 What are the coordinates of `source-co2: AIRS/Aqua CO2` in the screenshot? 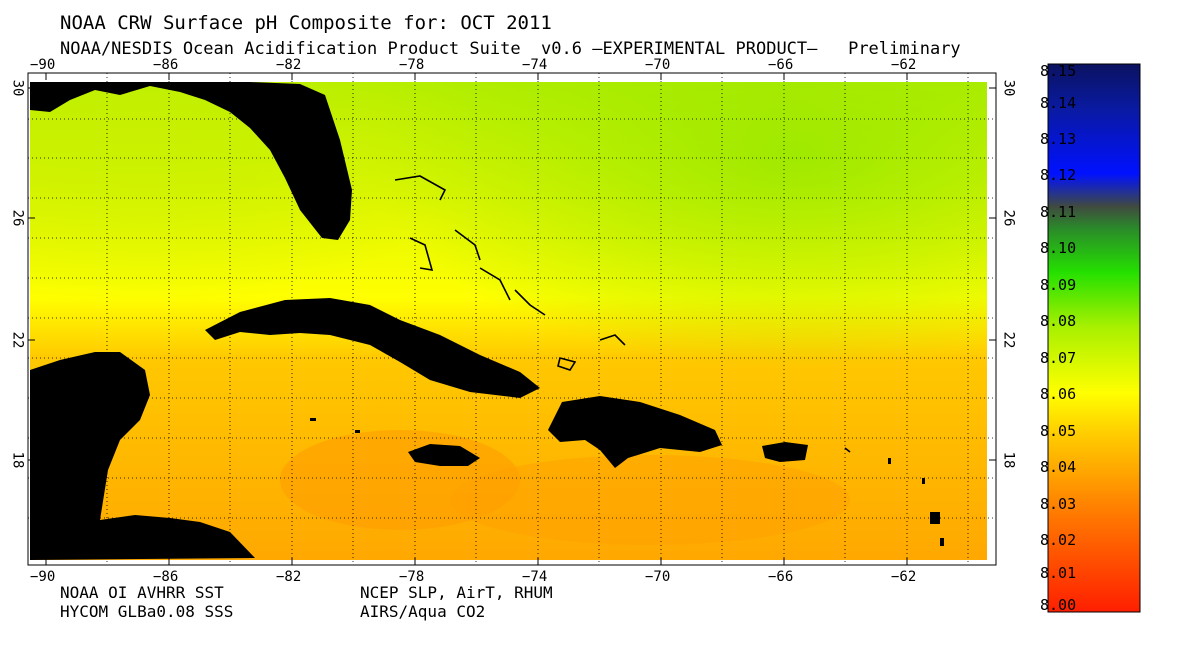 It's located at (423, 611).